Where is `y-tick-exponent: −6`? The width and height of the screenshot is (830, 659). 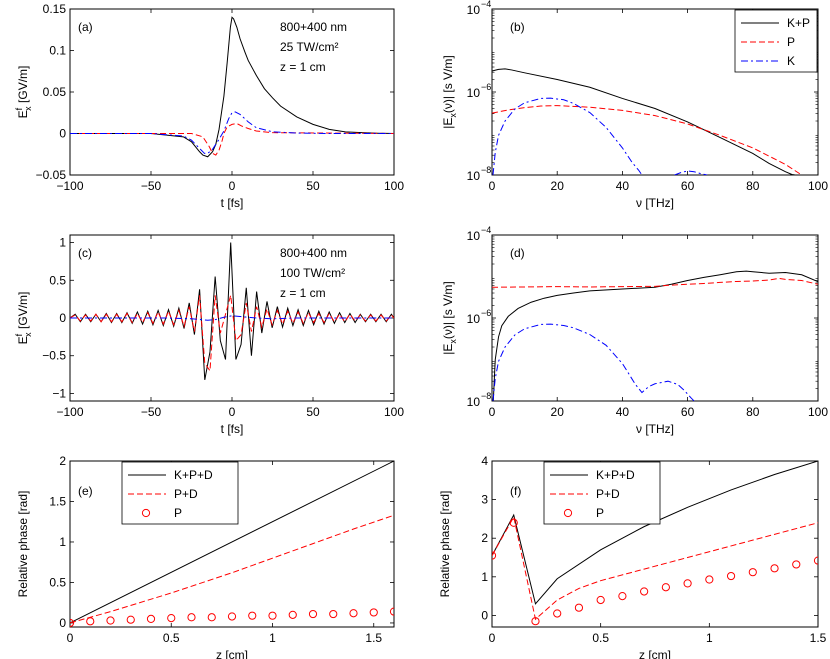
y-tick-exponent: −6 is located at coordinates (486, 313).